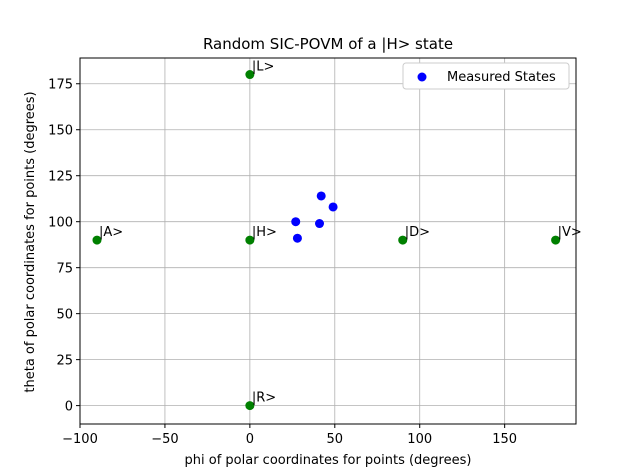  I want to click on y-axis-ticks: 0 25 50 75 100 125 150 175, so click(64, 246).